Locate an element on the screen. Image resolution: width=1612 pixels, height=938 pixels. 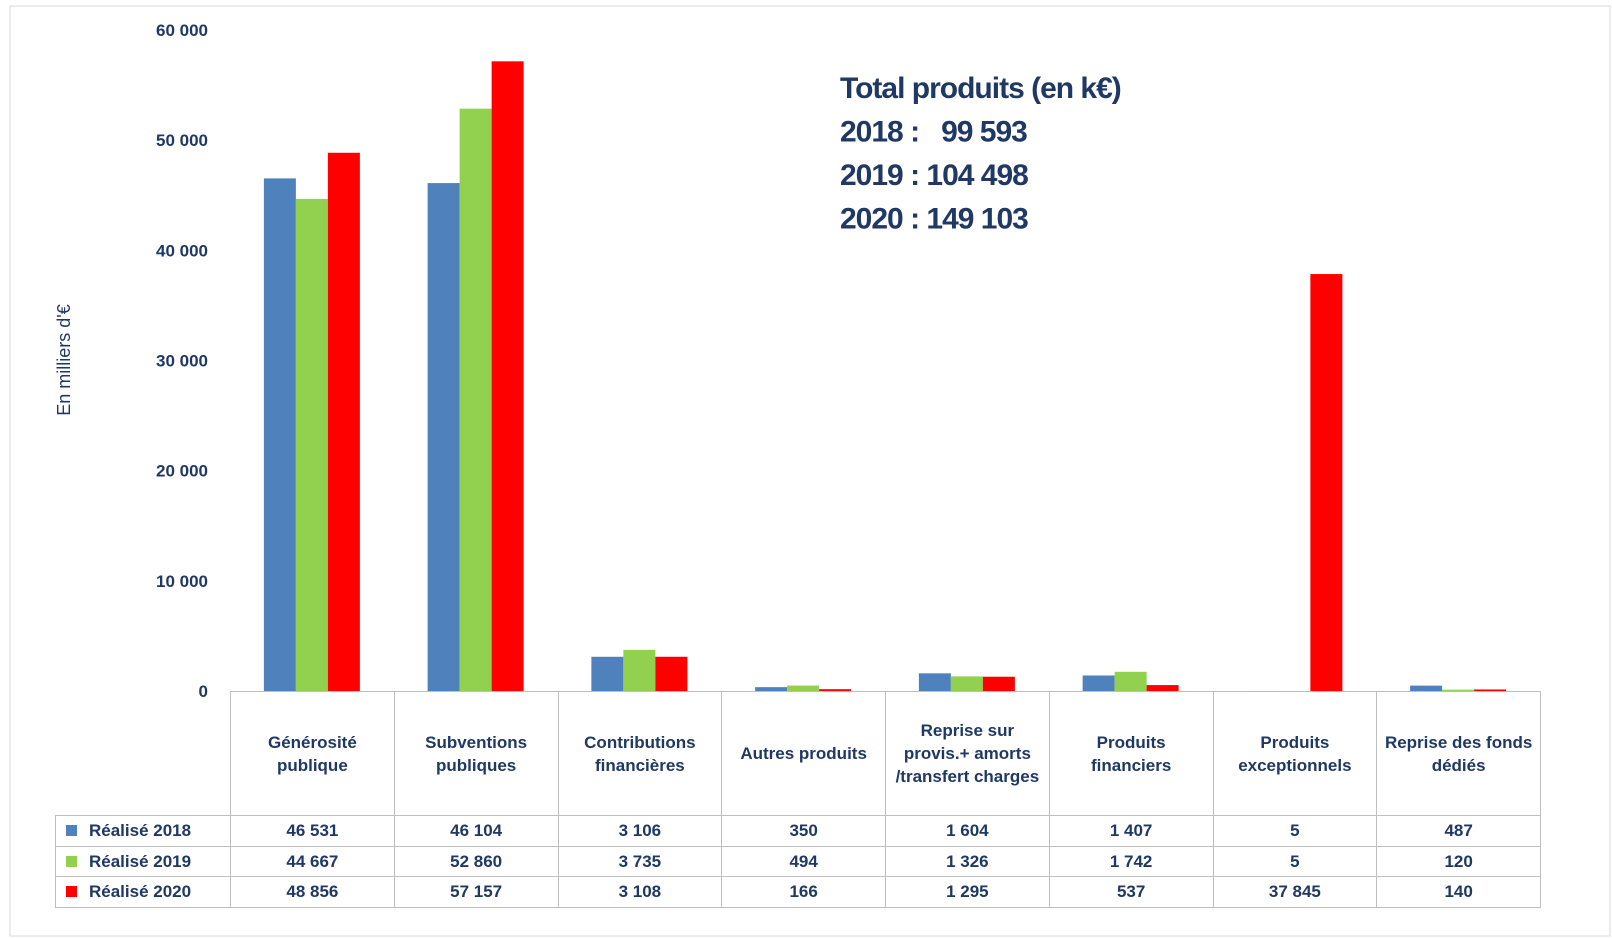
value-label: 494 is located at coordinates (803, 861).